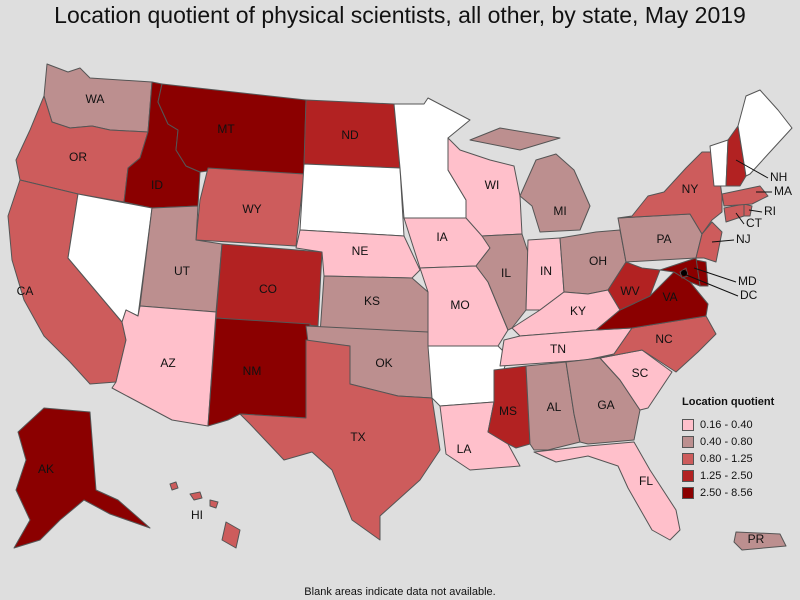 This screenshot has width=800, height=600. I want to click on legend-label: 1.25 - 2.50, so click(726, 475).